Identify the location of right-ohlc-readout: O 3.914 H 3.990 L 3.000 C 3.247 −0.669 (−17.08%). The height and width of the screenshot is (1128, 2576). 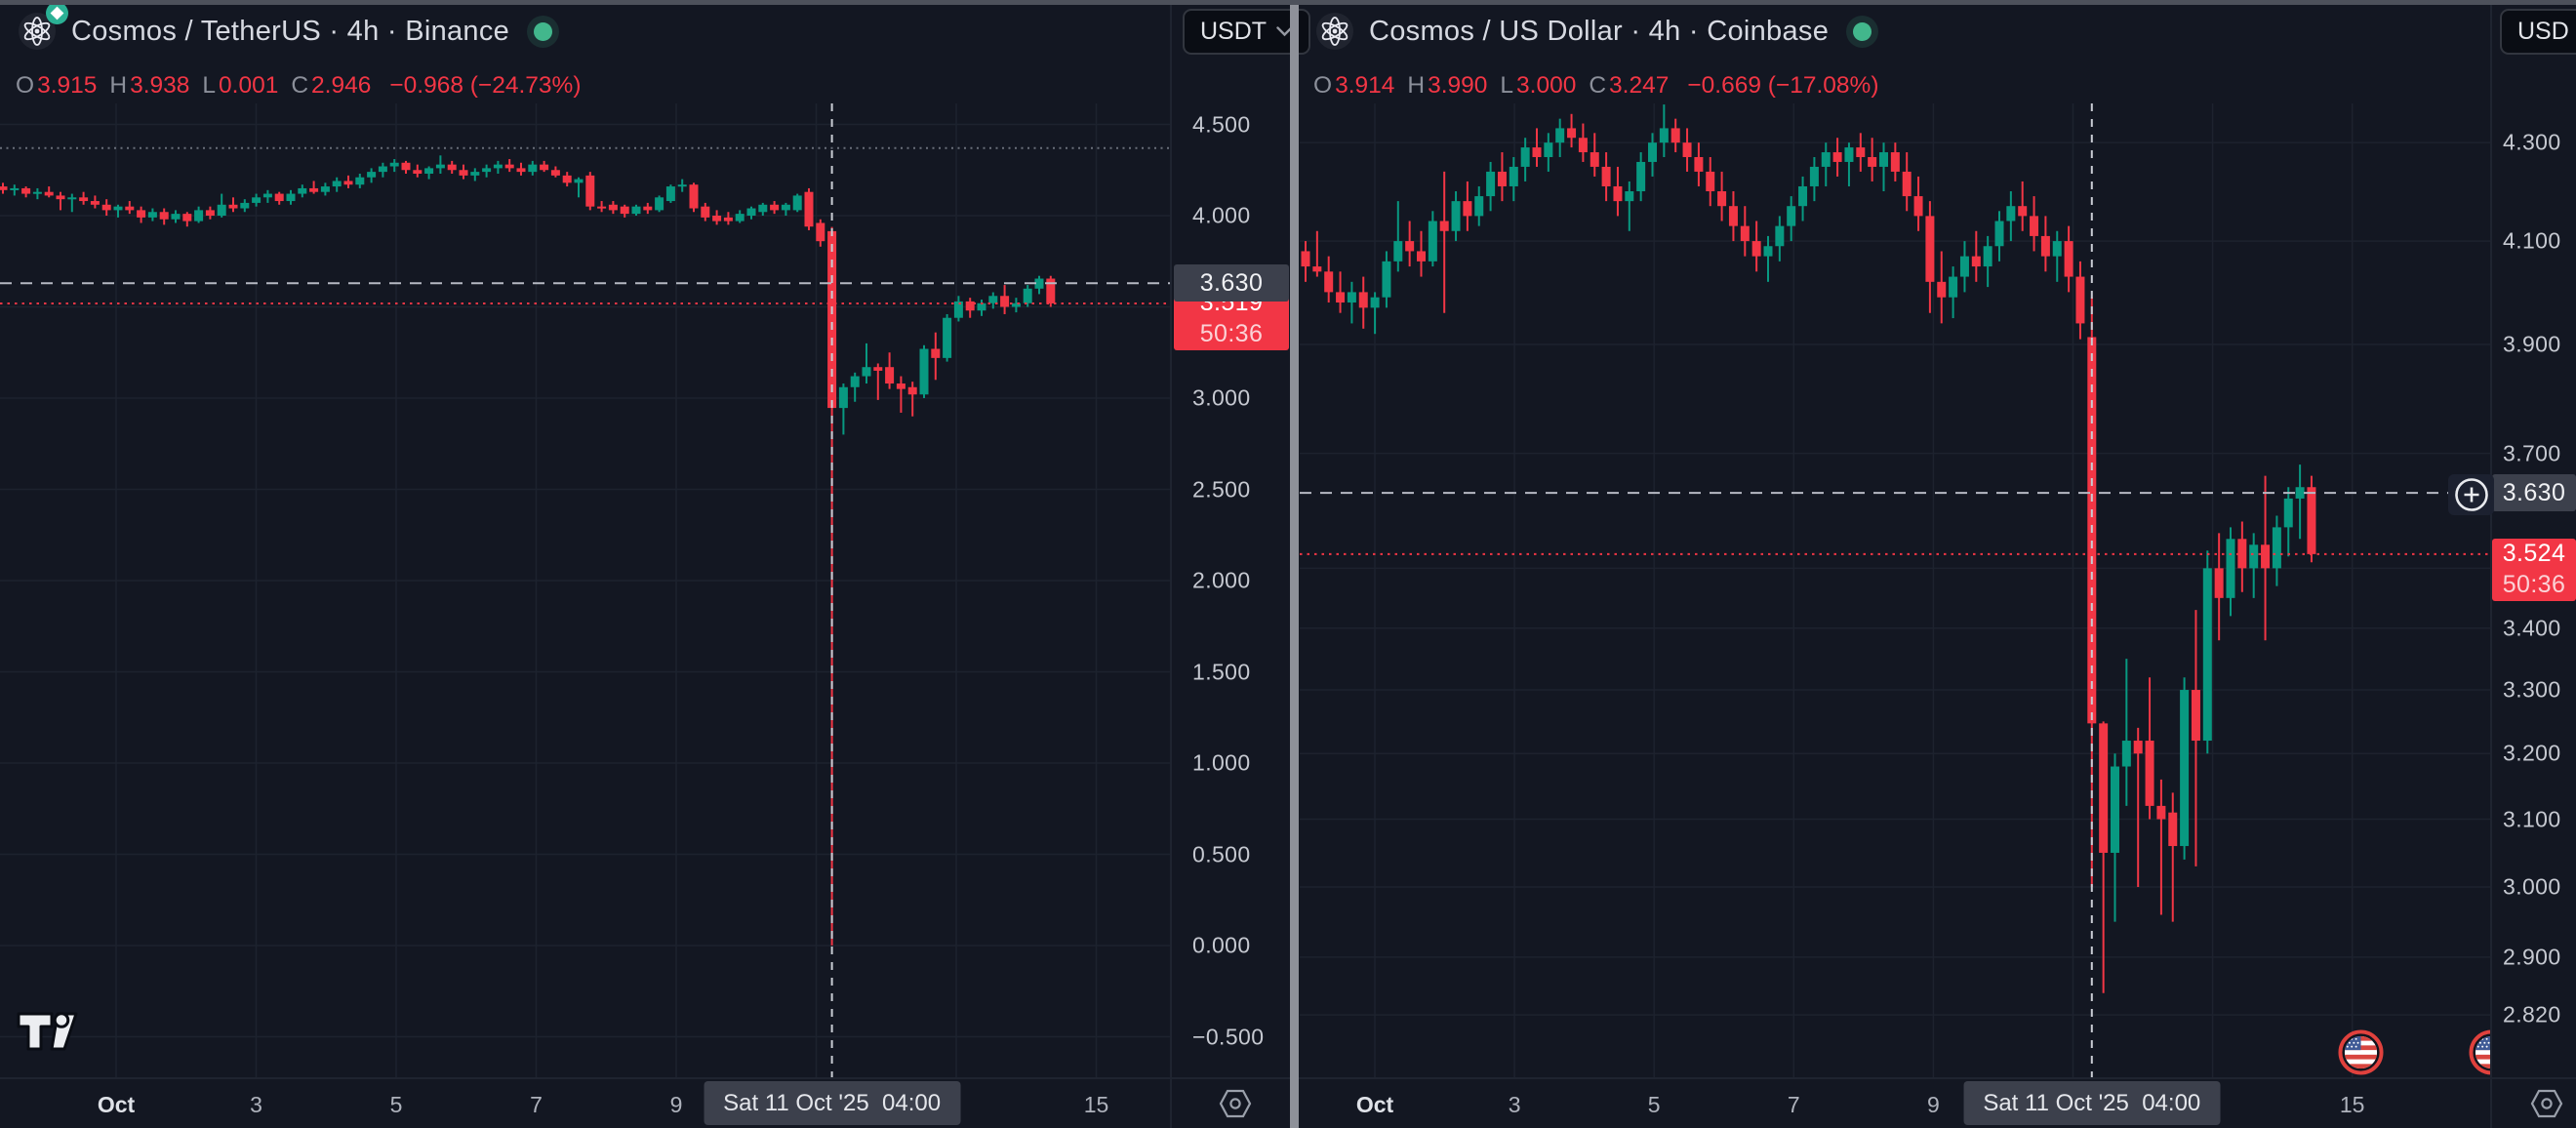
(1596, 86).